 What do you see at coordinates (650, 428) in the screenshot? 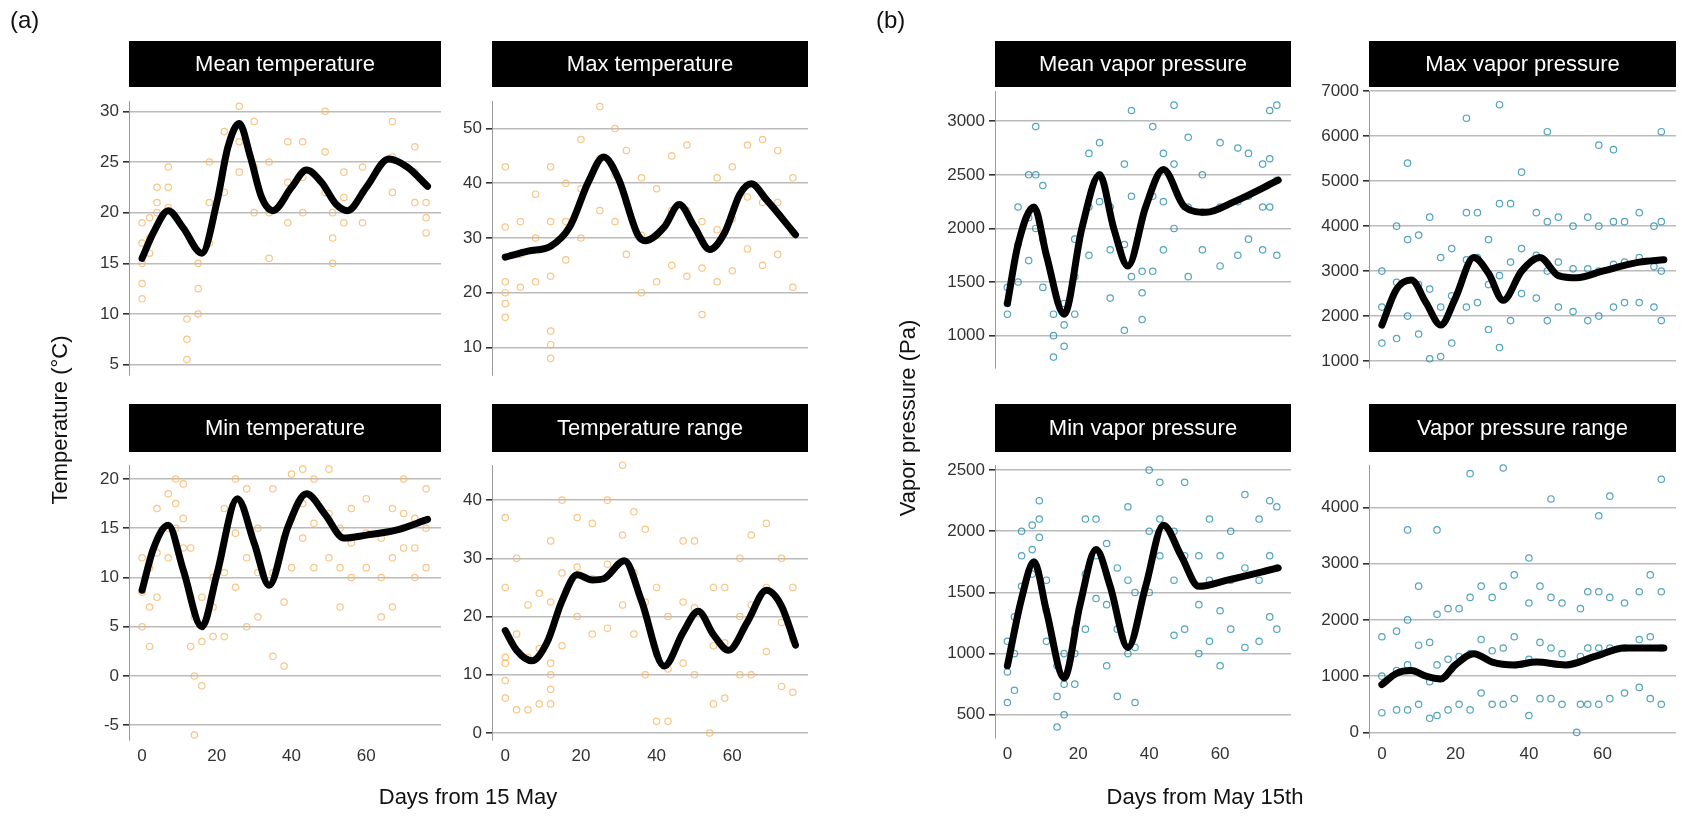
I see `chart-title: Temperature range` at bounding box center [650, 428].